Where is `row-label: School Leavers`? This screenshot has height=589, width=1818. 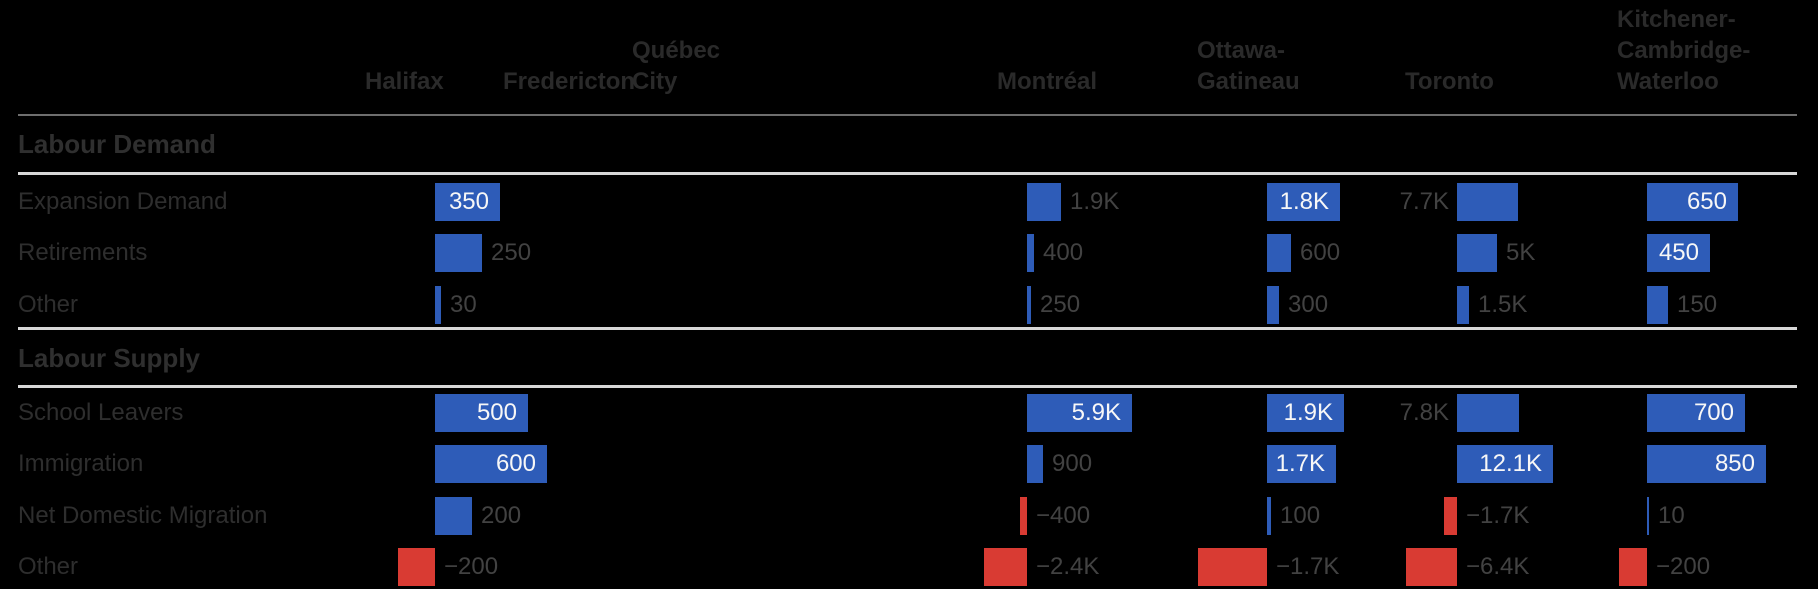 row-label: School Leavers is located at coordinates (101, 412).